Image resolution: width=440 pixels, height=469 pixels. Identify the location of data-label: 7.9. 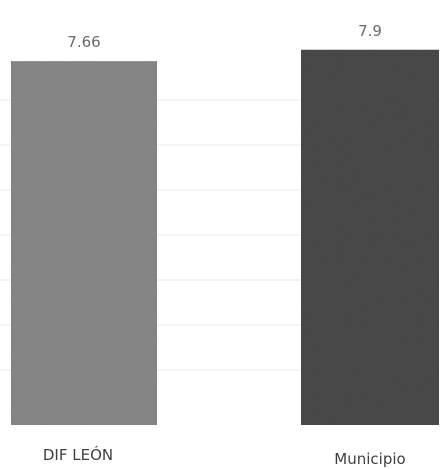
(370, 31).